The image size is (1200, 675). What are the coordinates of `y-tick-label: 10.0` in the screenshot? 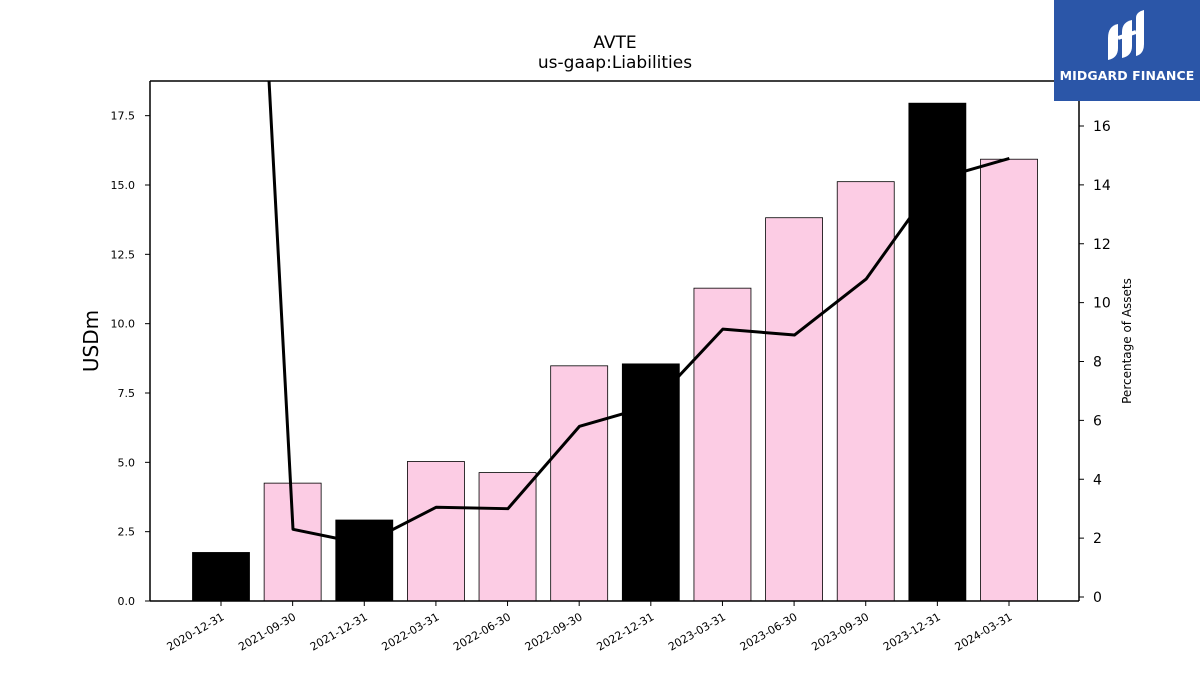 It's located at (123, 324).